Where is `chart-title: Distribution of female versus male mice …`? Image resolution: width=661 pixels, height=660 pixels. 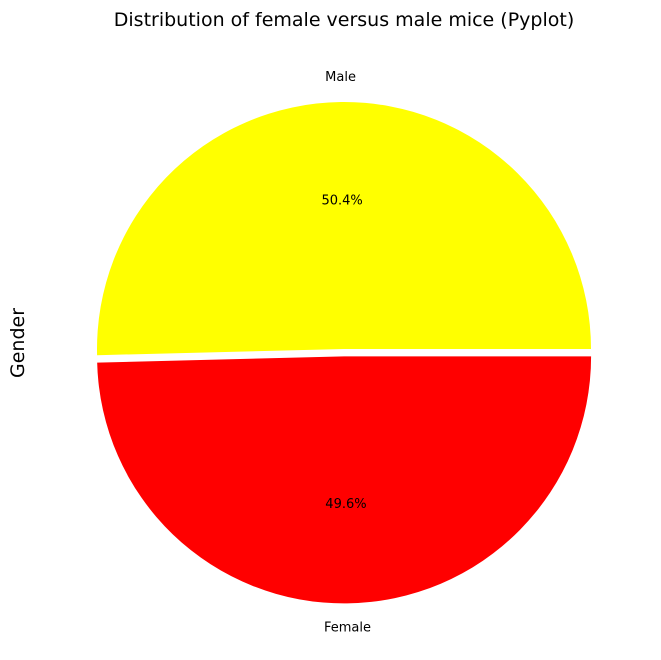
chart-title: Distribution of female versus male mice … is located at coordinates (344, 20).